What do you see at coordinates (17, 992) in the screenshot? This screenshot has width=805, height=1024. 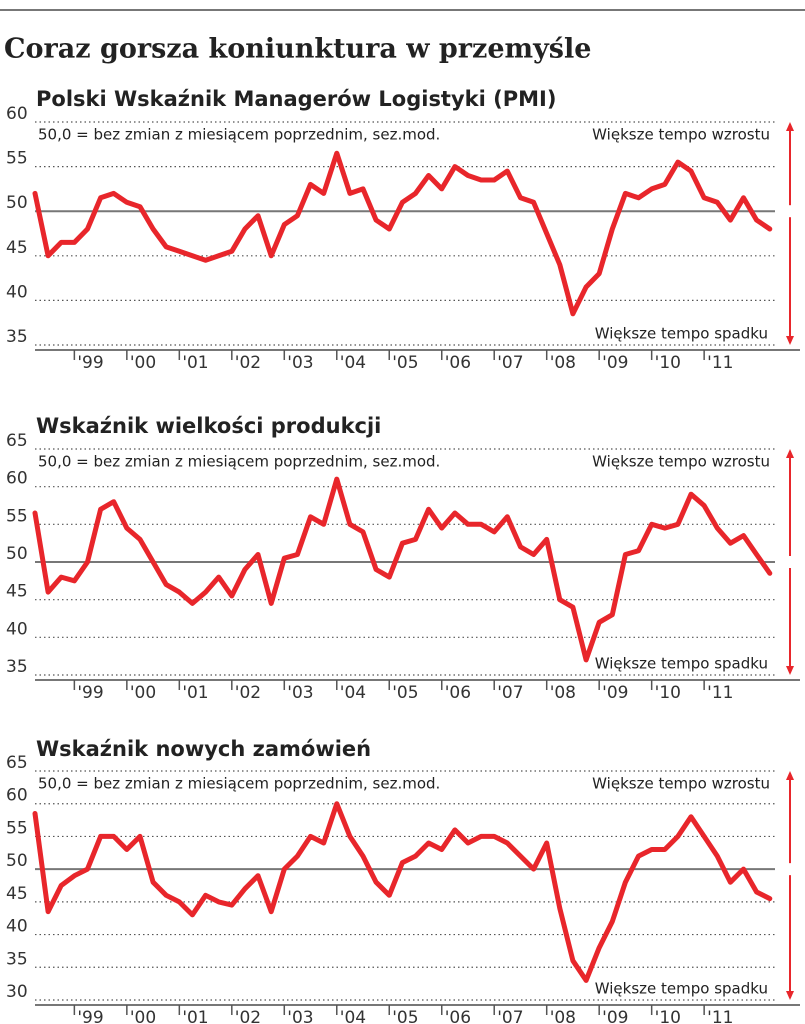 I see `y-tick-label: 30` at bounding box center [17, 992].